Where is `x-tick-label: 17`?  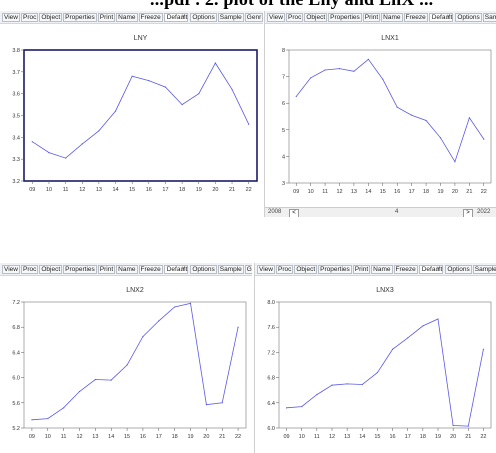 x-tick-label: 17 is located at coordinates (412, 192).